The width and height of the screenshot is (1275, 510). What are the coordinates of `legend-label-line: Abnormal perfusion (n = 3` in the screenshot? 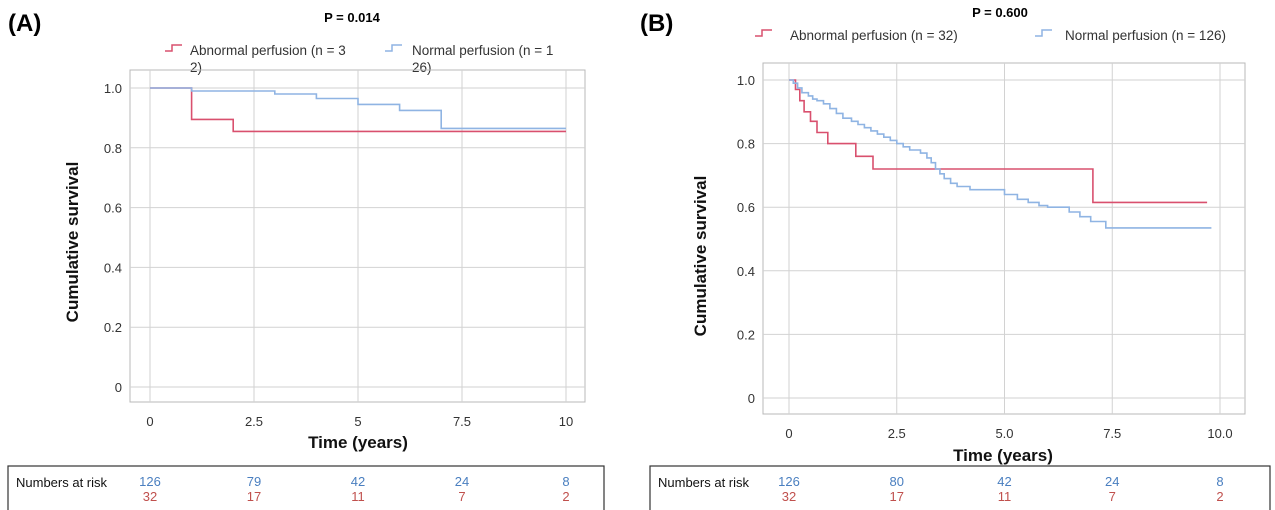 It's located at (268, 50).